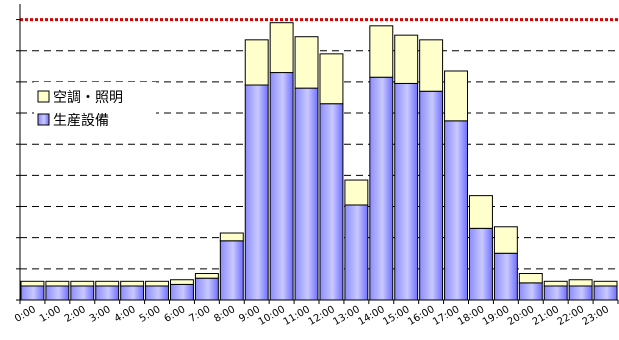 The height and width of the screenshot is (340, 619). What do you see at coordinates (471, 316) in the screenshot?
I see `x-tick-label: 18:00` at bounding box center [471, 316].